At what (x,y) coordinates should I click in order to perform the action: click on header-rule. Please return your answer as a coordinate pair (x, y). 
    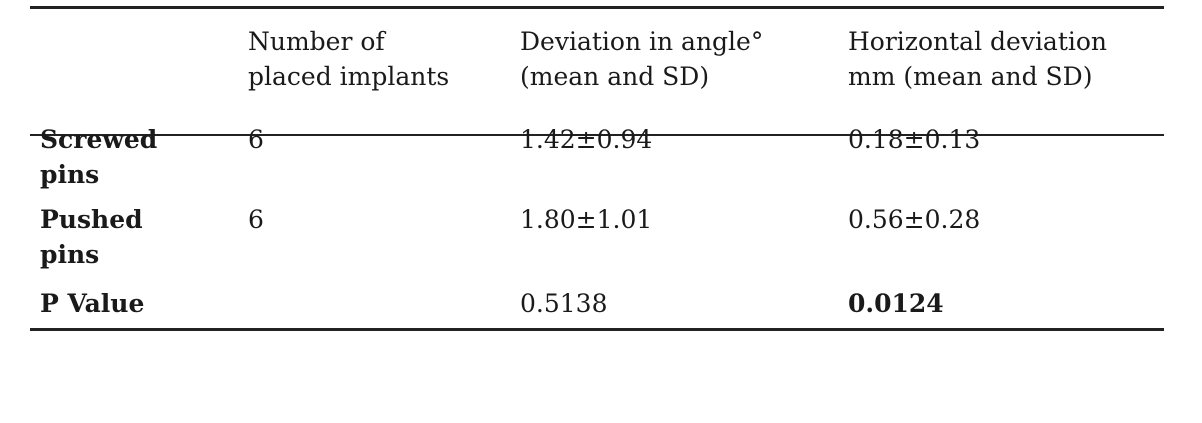
    Looking at the image, I should click on (597, 135).